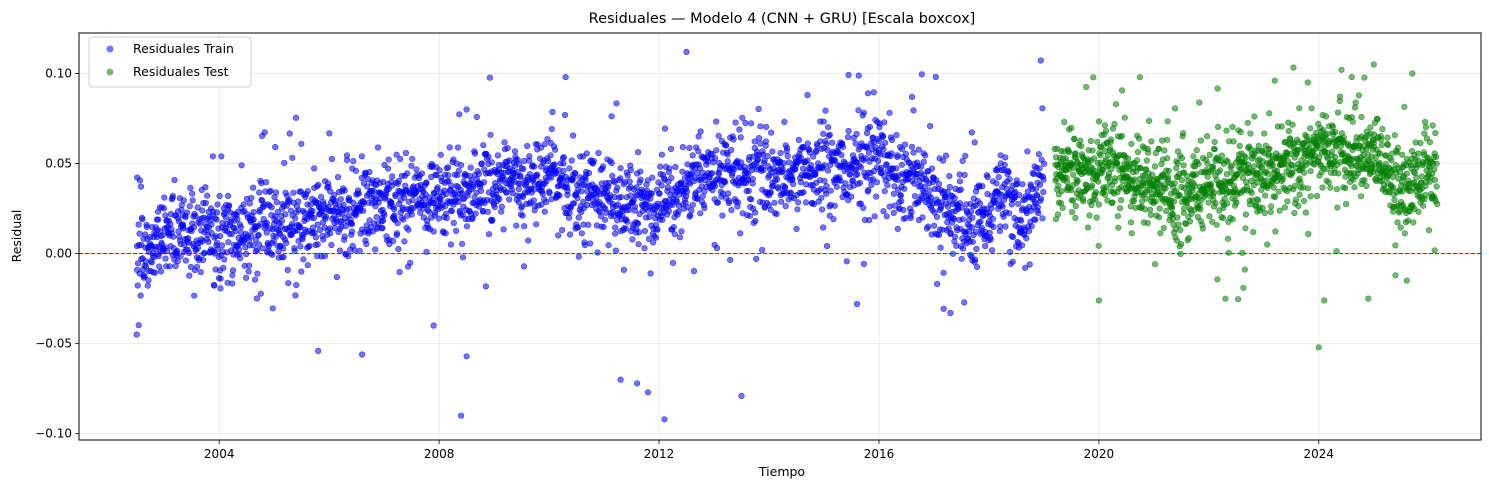  Describe the element at coordinates (53, 434) in the screenshot. I see `y-tick-label: −0.10` at that location.